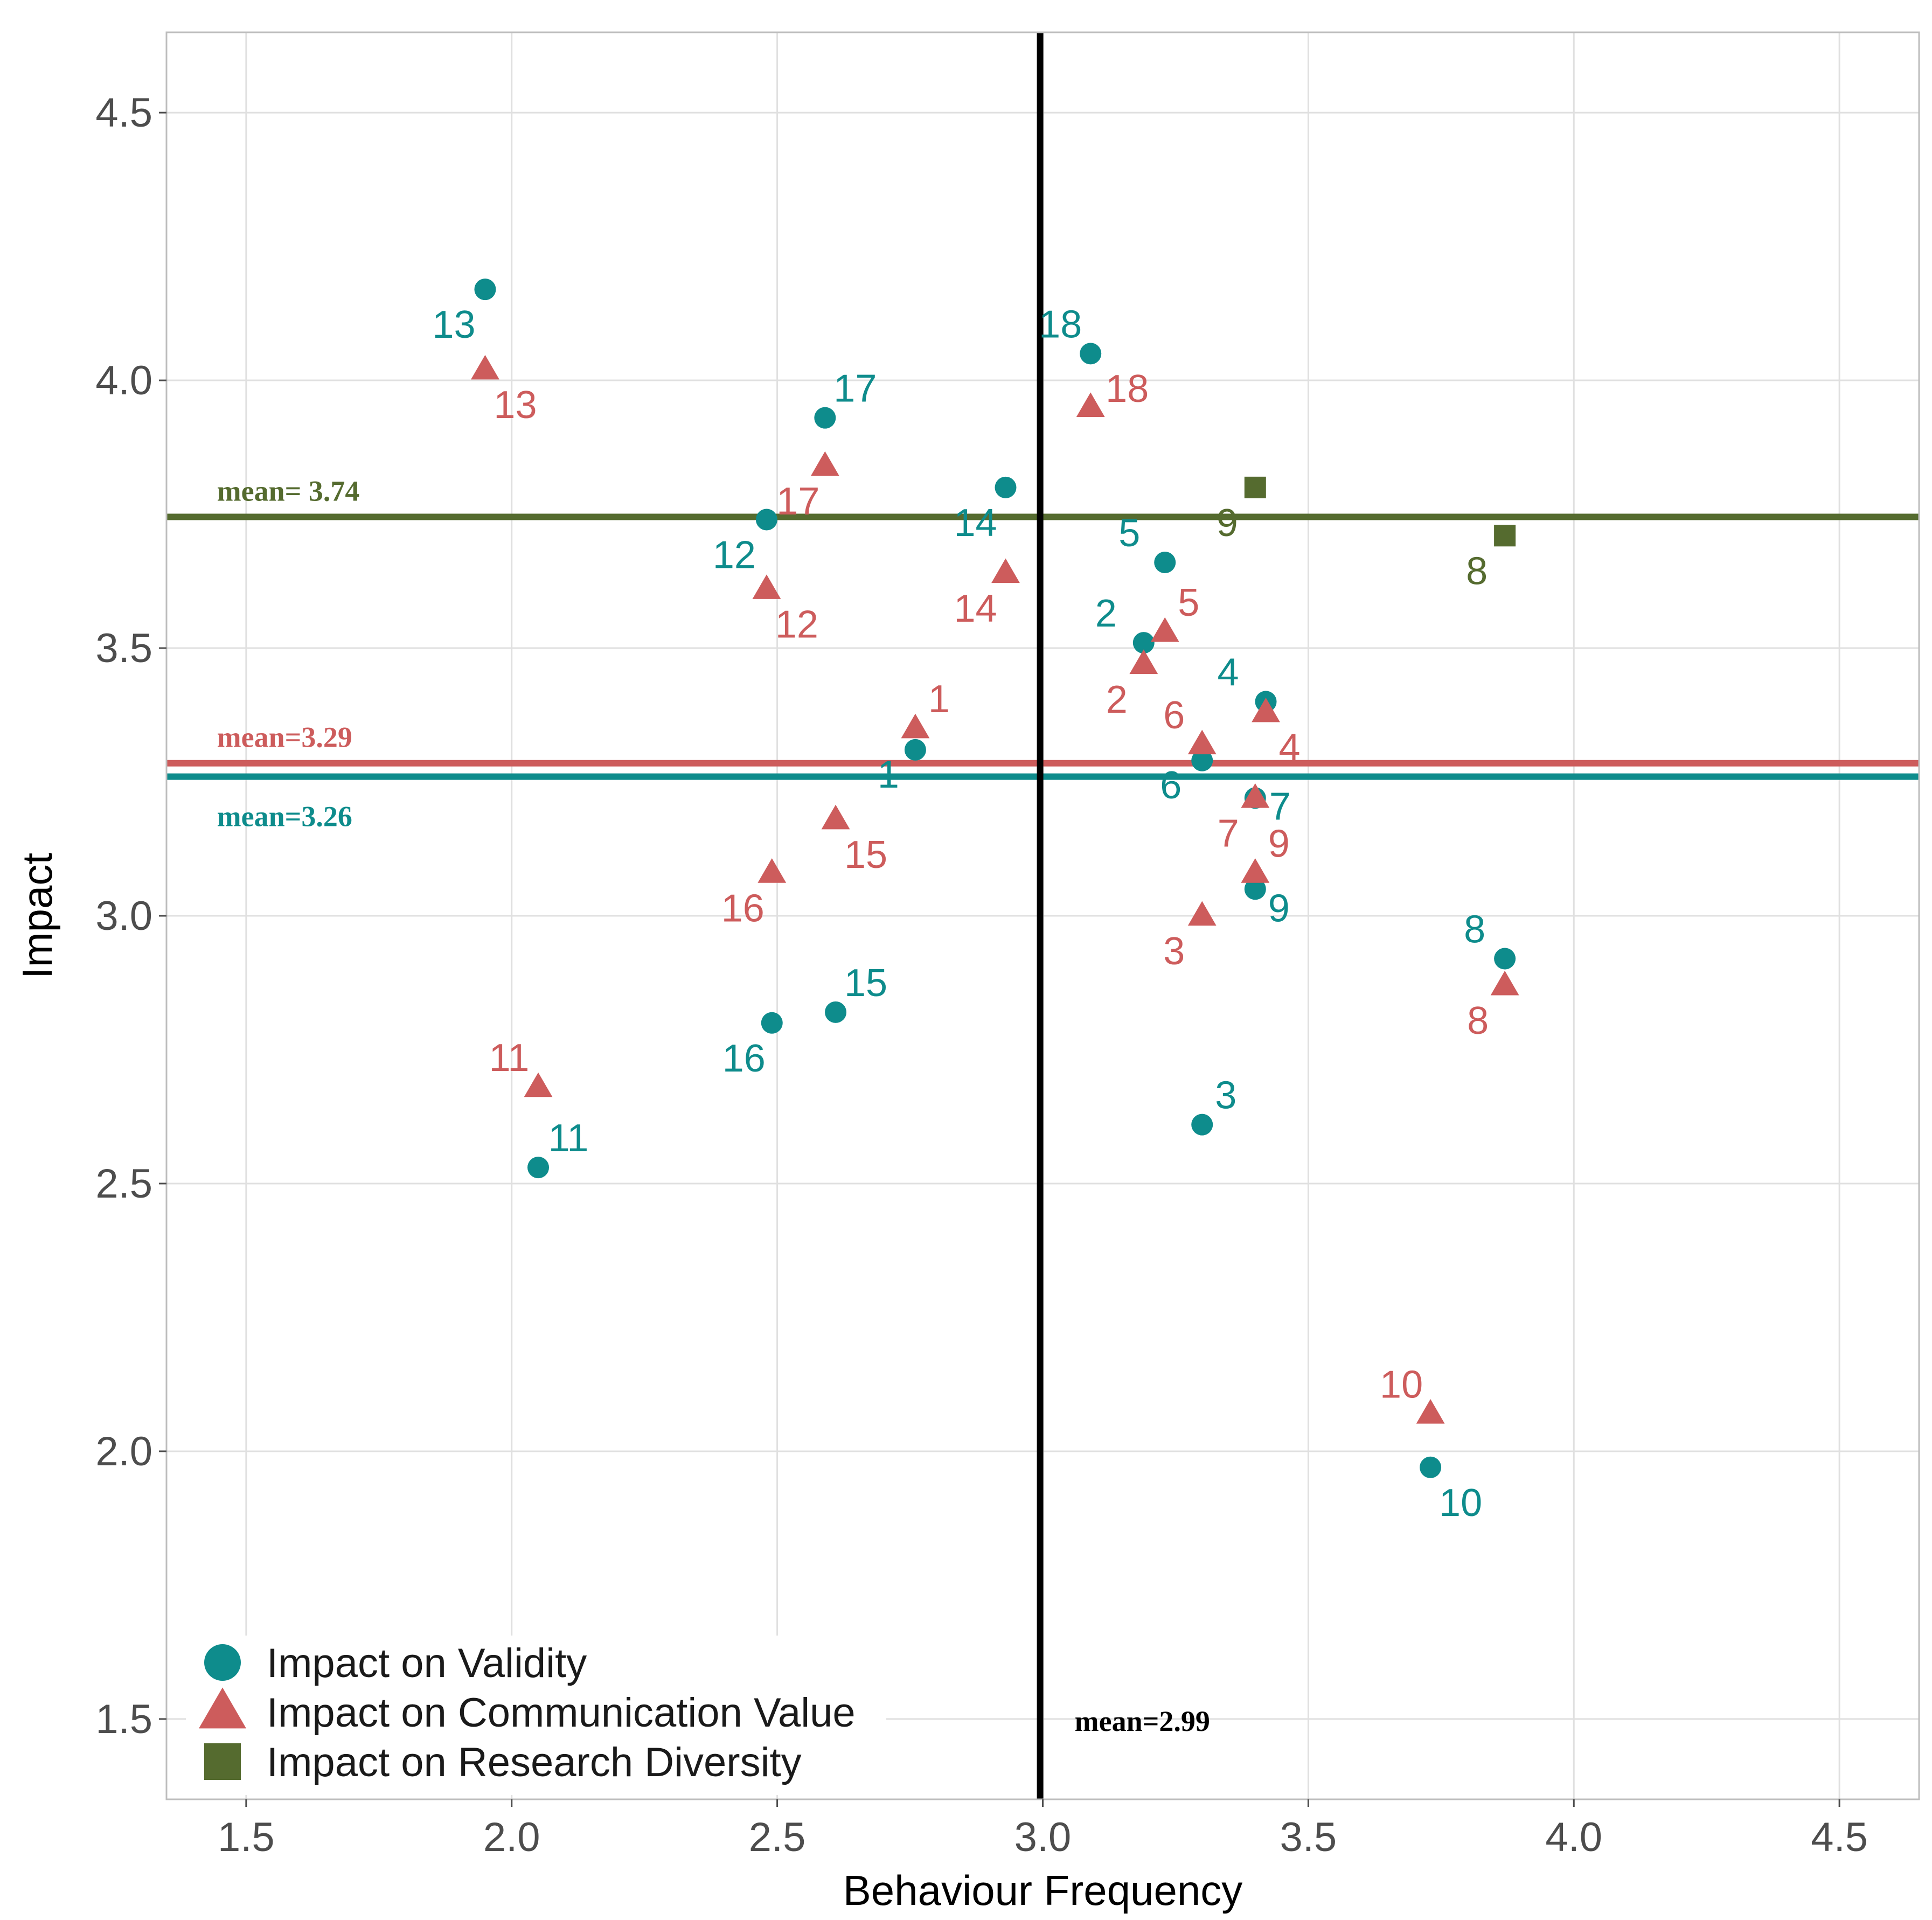 Image resolution: width=1932 pixels, height=1920 pixels. Describe the element at coordinates (1043, 1837) in the screenshot. I see `x-tick-label: 3.0` at that location.